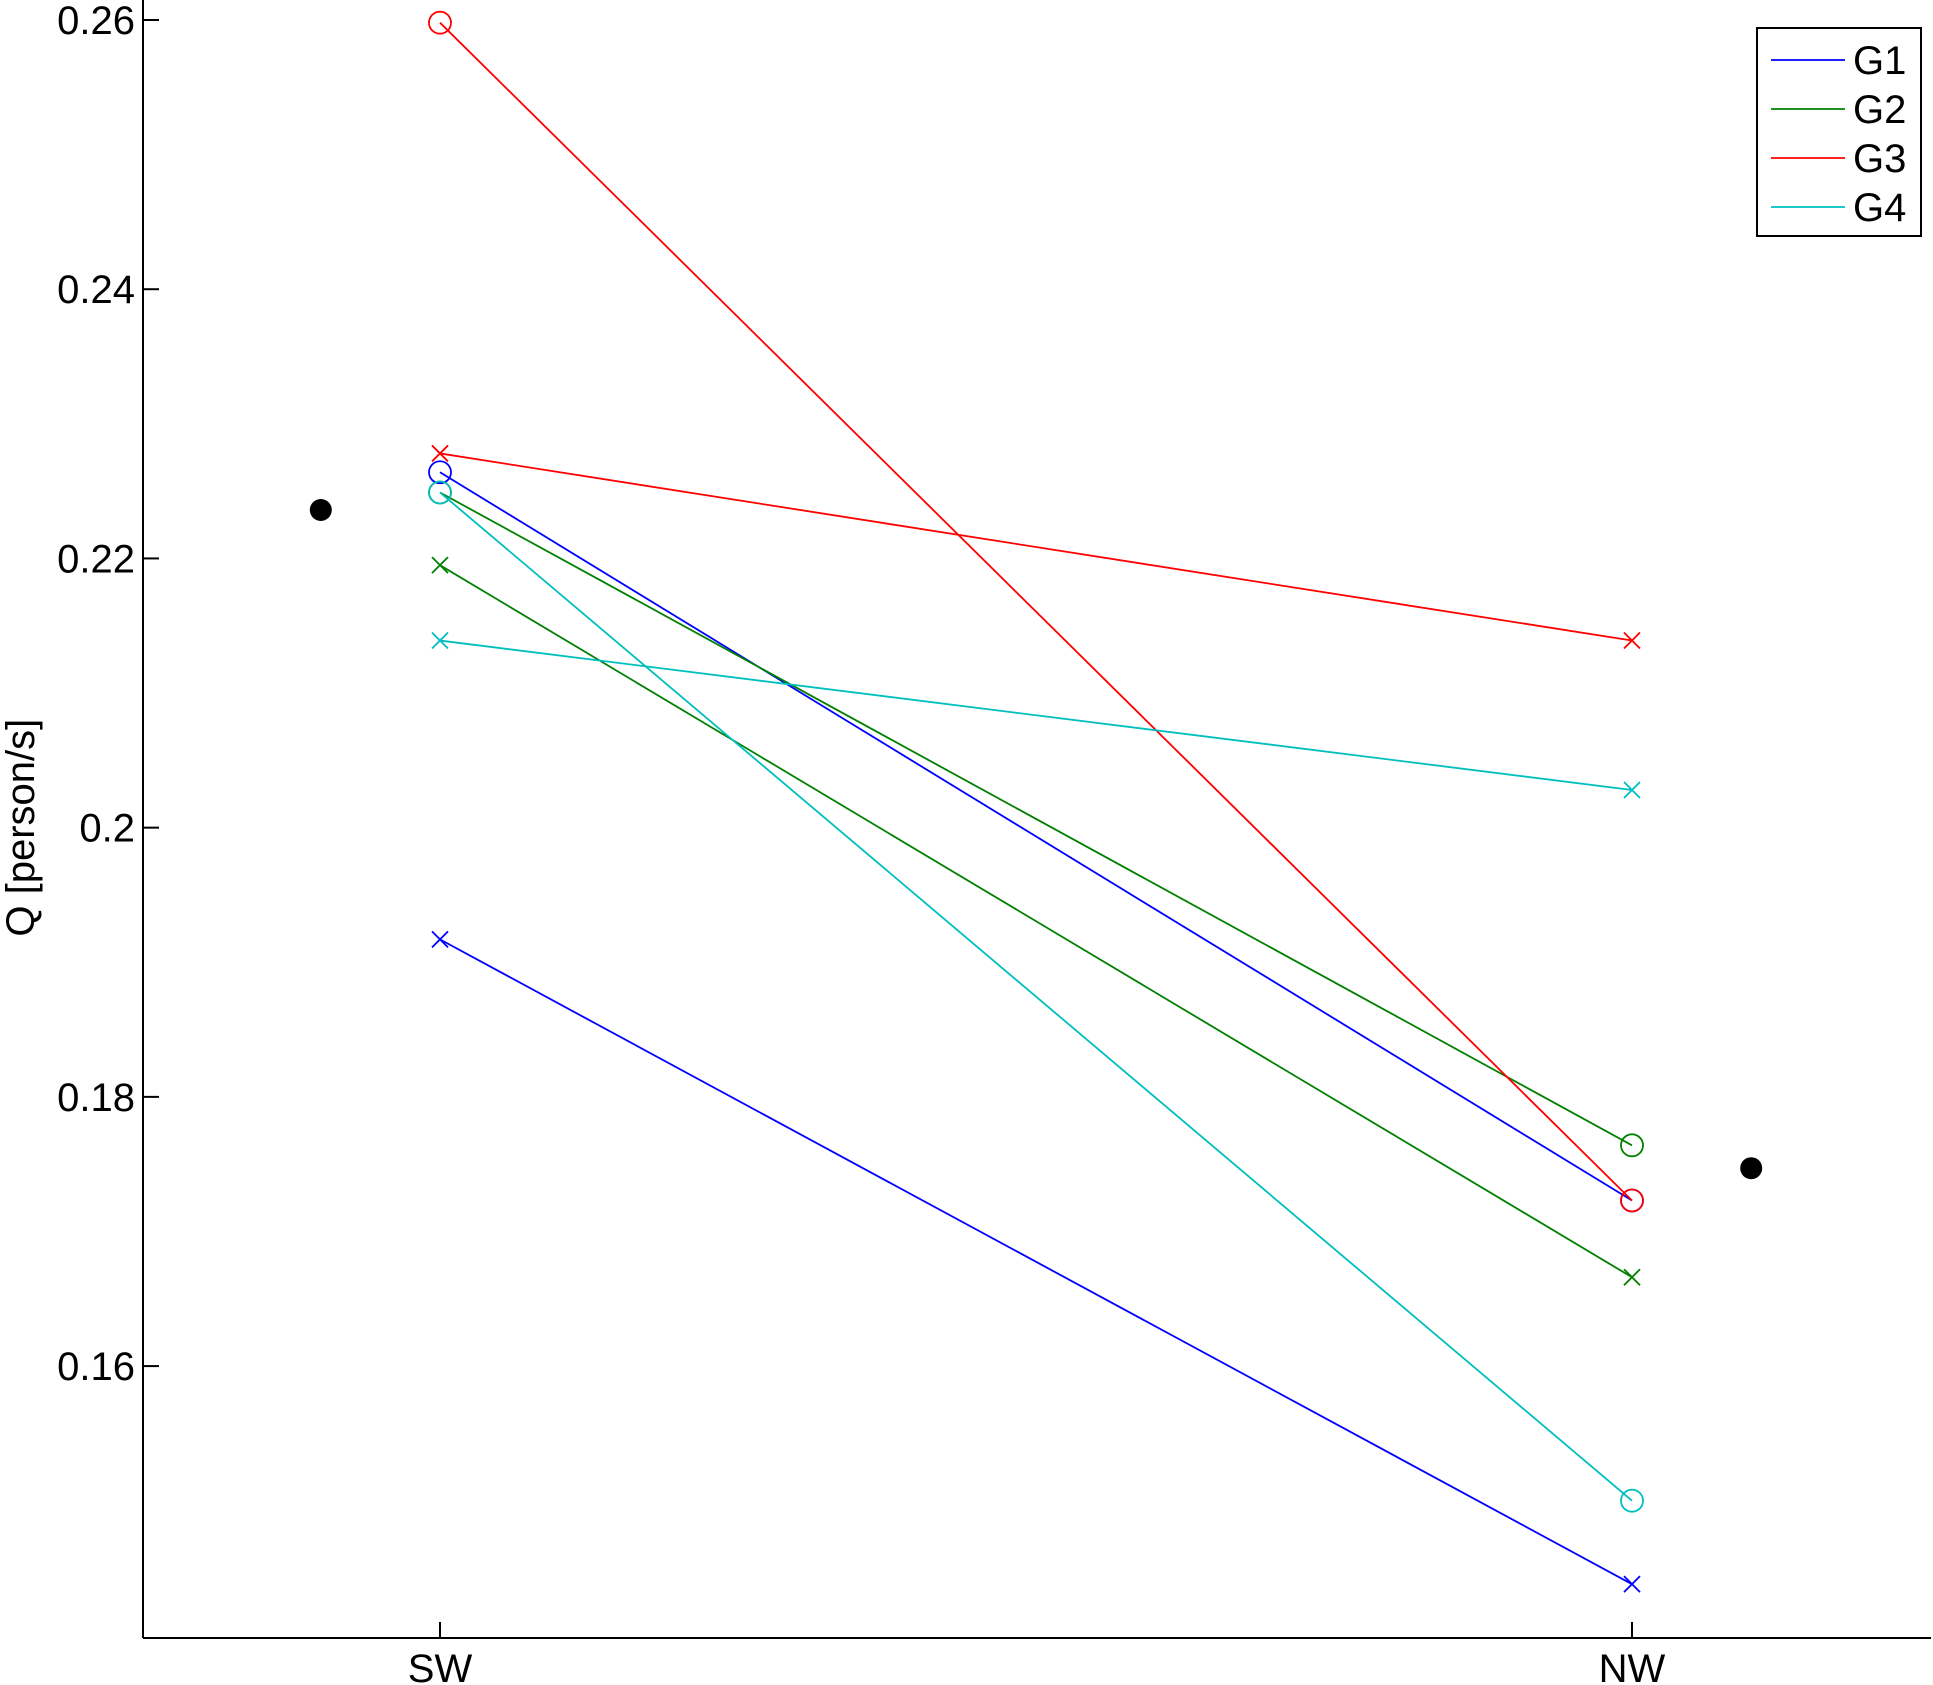 The width and height of the screenshot is (1933, 1685). Describe the element at coordinates (1632, 1666) in the screenshot. I see `x-tick-label-nw: NW` at that location.